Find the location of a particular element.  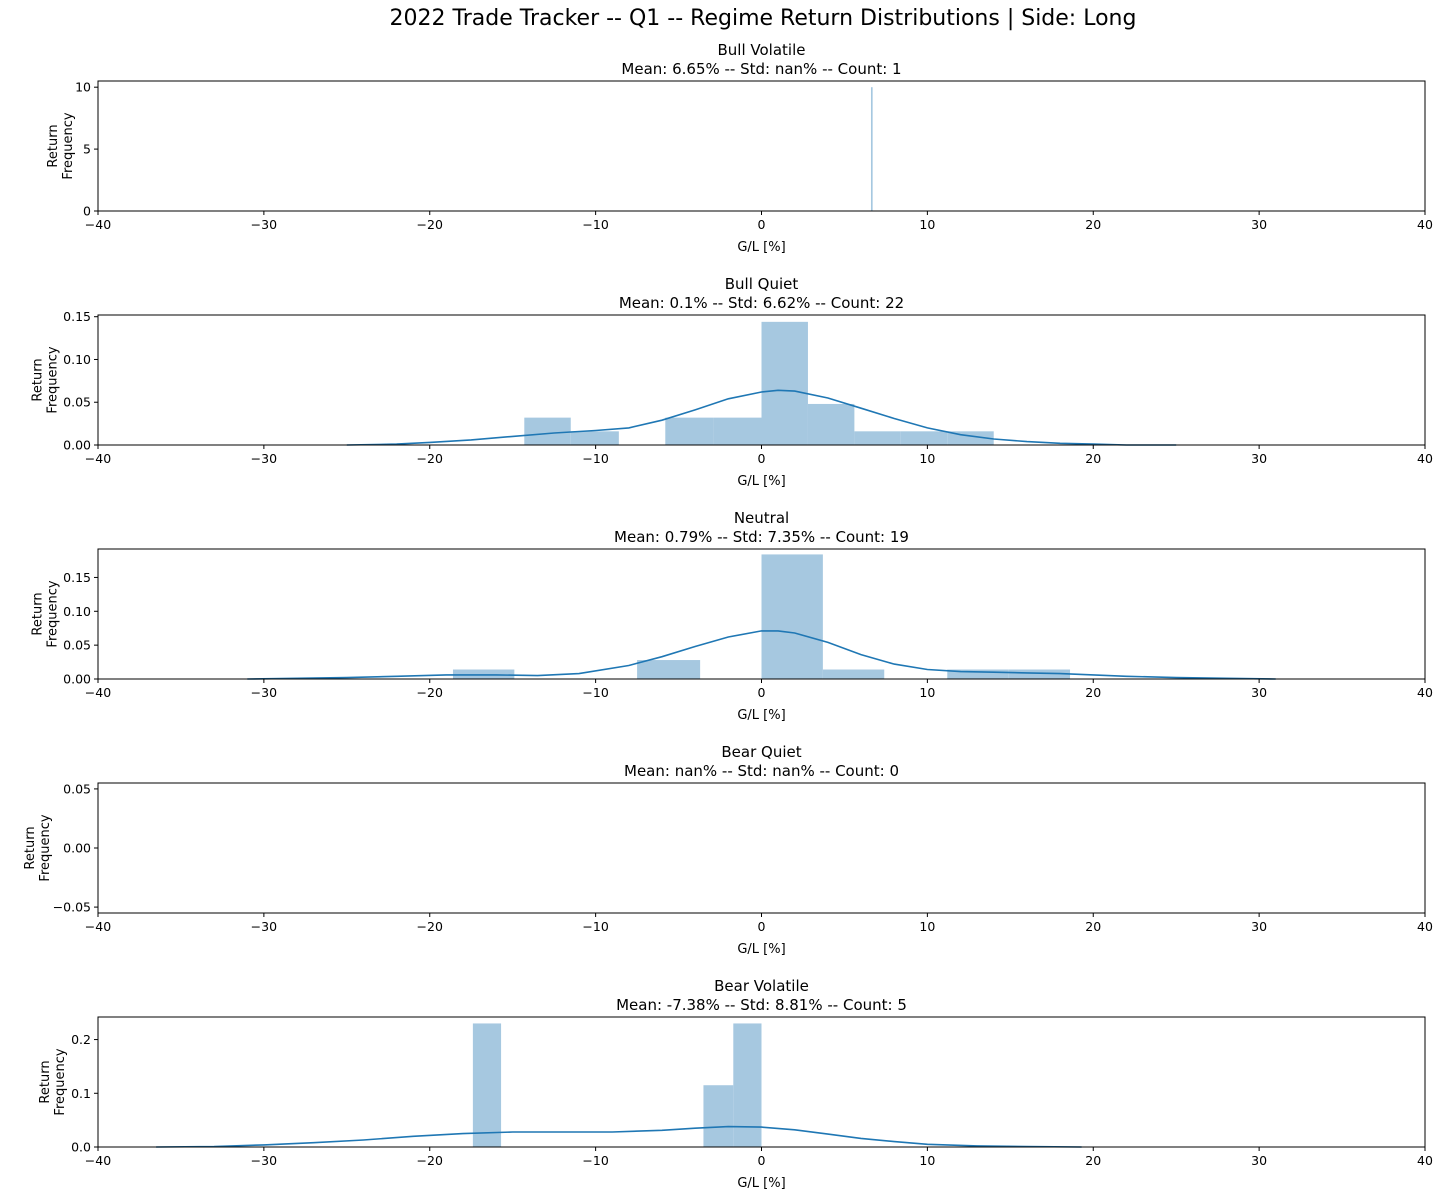

y-tick-label: 0.1 is located at coordinates (81, 1093).